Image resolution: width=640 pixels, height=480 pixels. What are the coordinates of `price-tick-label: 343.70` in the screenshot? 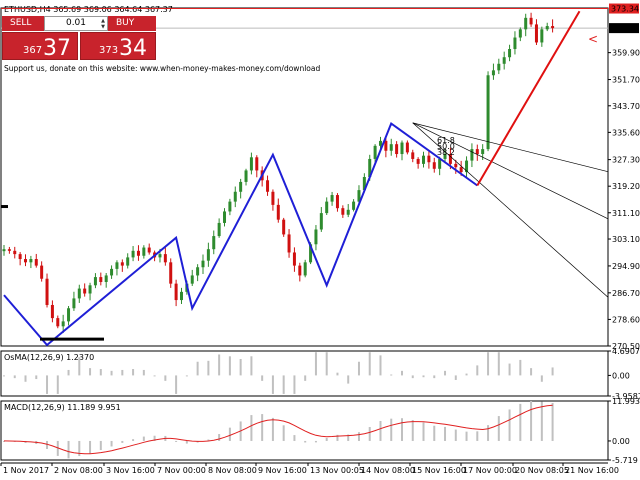 It's located at (626, 106).